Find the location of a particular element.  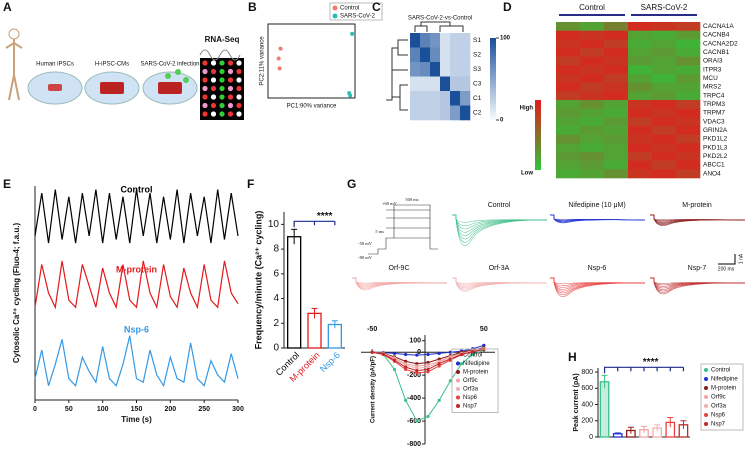

y-tick-label: -400 is located at coordinates (414, 398).